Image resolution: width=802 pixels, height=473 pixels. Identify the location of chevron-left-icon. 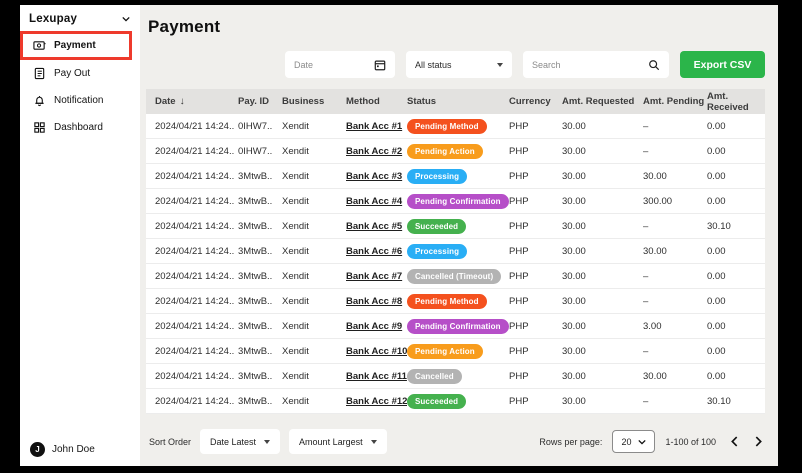
(734, 441).